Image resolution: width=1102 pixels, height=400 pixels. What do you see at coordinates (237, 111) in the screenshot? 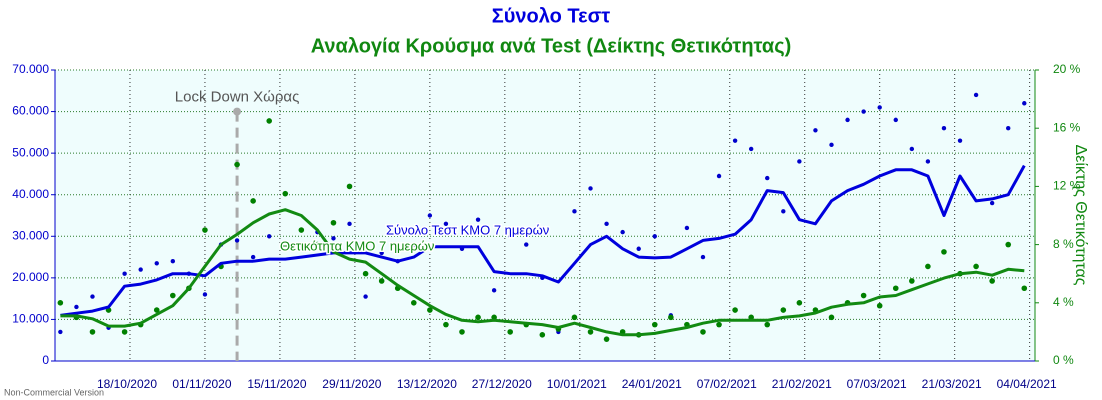
I see `annotation-point` at bounding box center [237, 111].